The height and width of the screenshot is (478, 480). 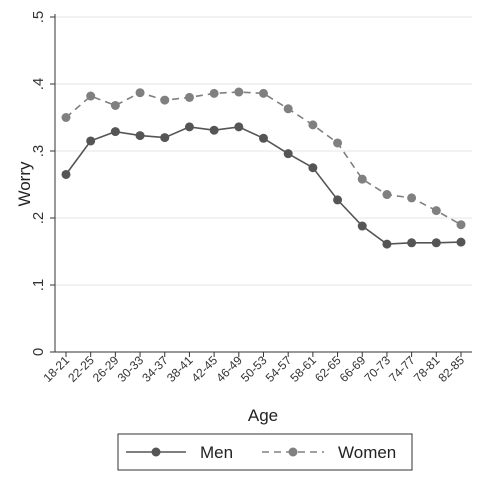 I want to click on y-tick-label: .4, so click(x=38, y=84).